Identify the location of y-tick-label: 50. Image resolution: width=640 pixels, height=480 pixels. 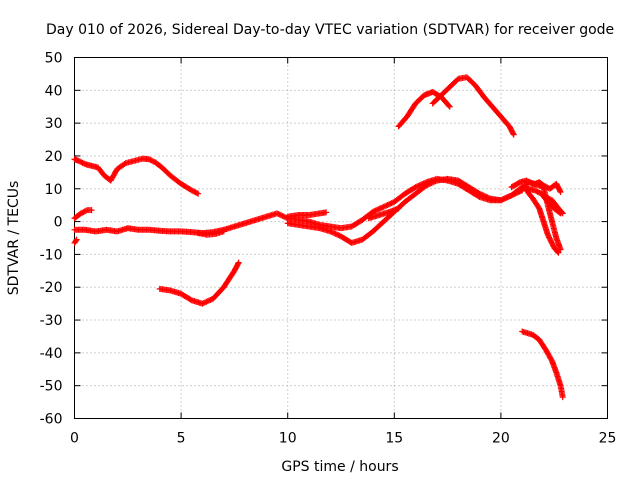
(54, 59).